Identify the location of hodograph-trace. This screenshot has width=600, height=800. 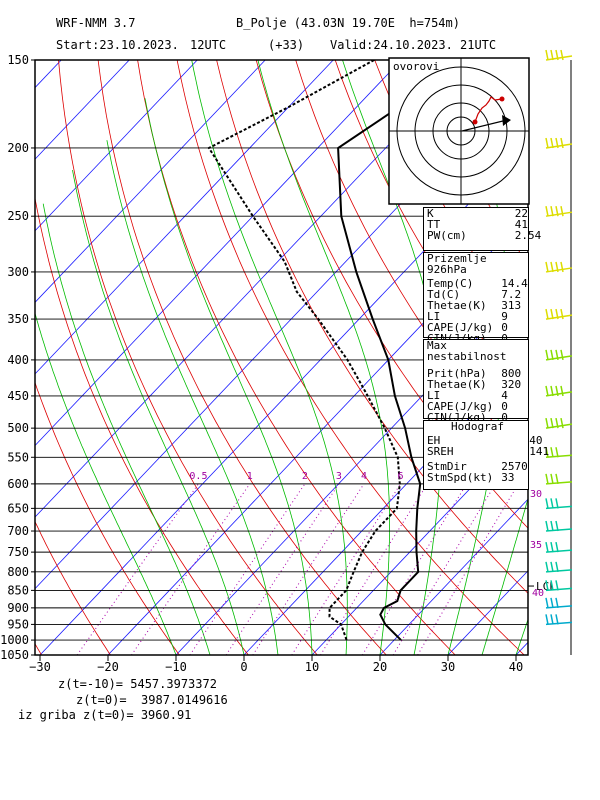
(488, 109).